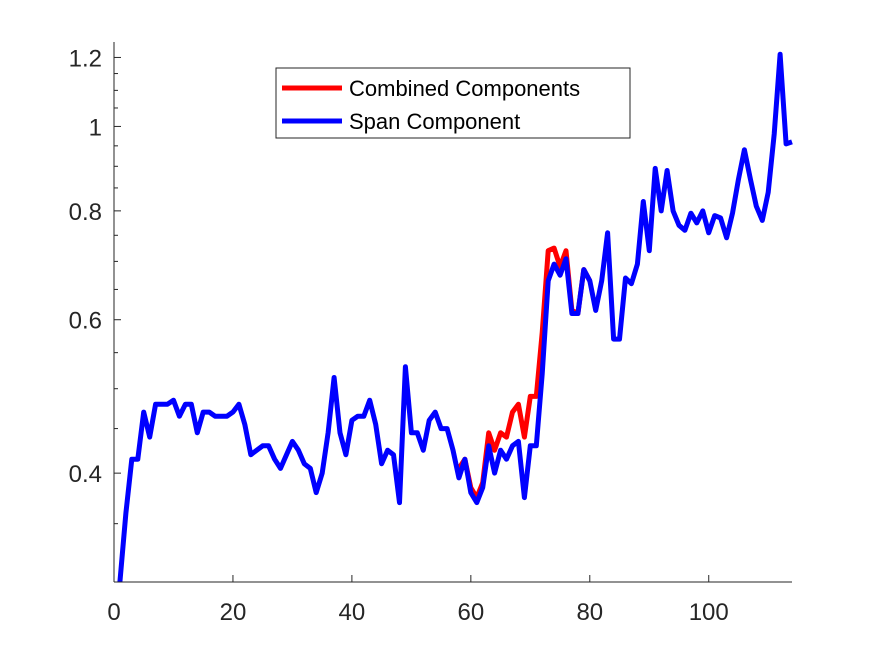 Image resolution: width=875 pixels, height=656 pixels. Describe the element at coordinates (95, 127) in the screenshot. I see `y-tick-label: 1` at that location.